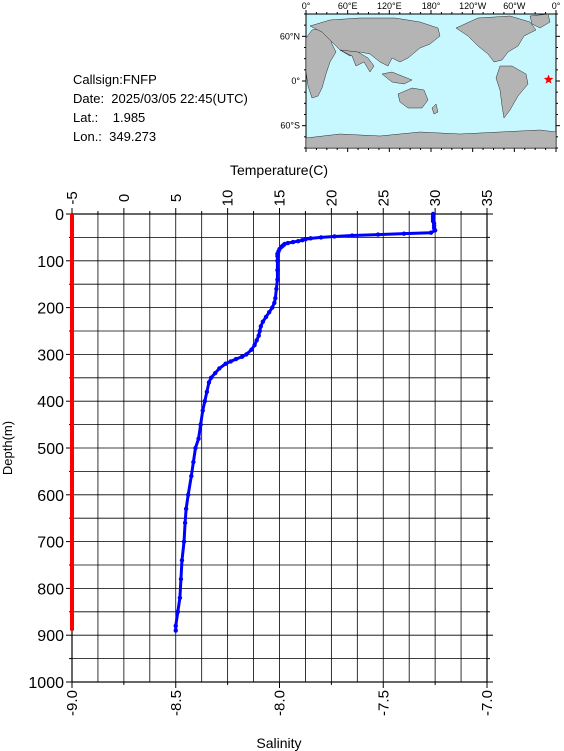 The width and height of the screenshot is (564, 751). I want to click on temperature-tick-label: 10, so click(228, 198).